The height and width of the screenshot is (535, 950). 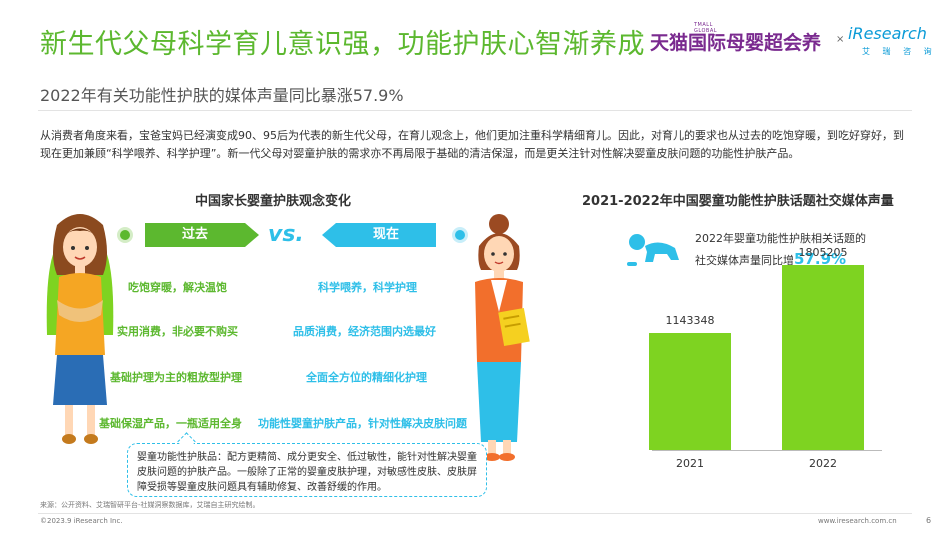 What do you see at coordinates (460, 235) in the screenshot?
I see `now-dot` at bounding box center [460, 235].